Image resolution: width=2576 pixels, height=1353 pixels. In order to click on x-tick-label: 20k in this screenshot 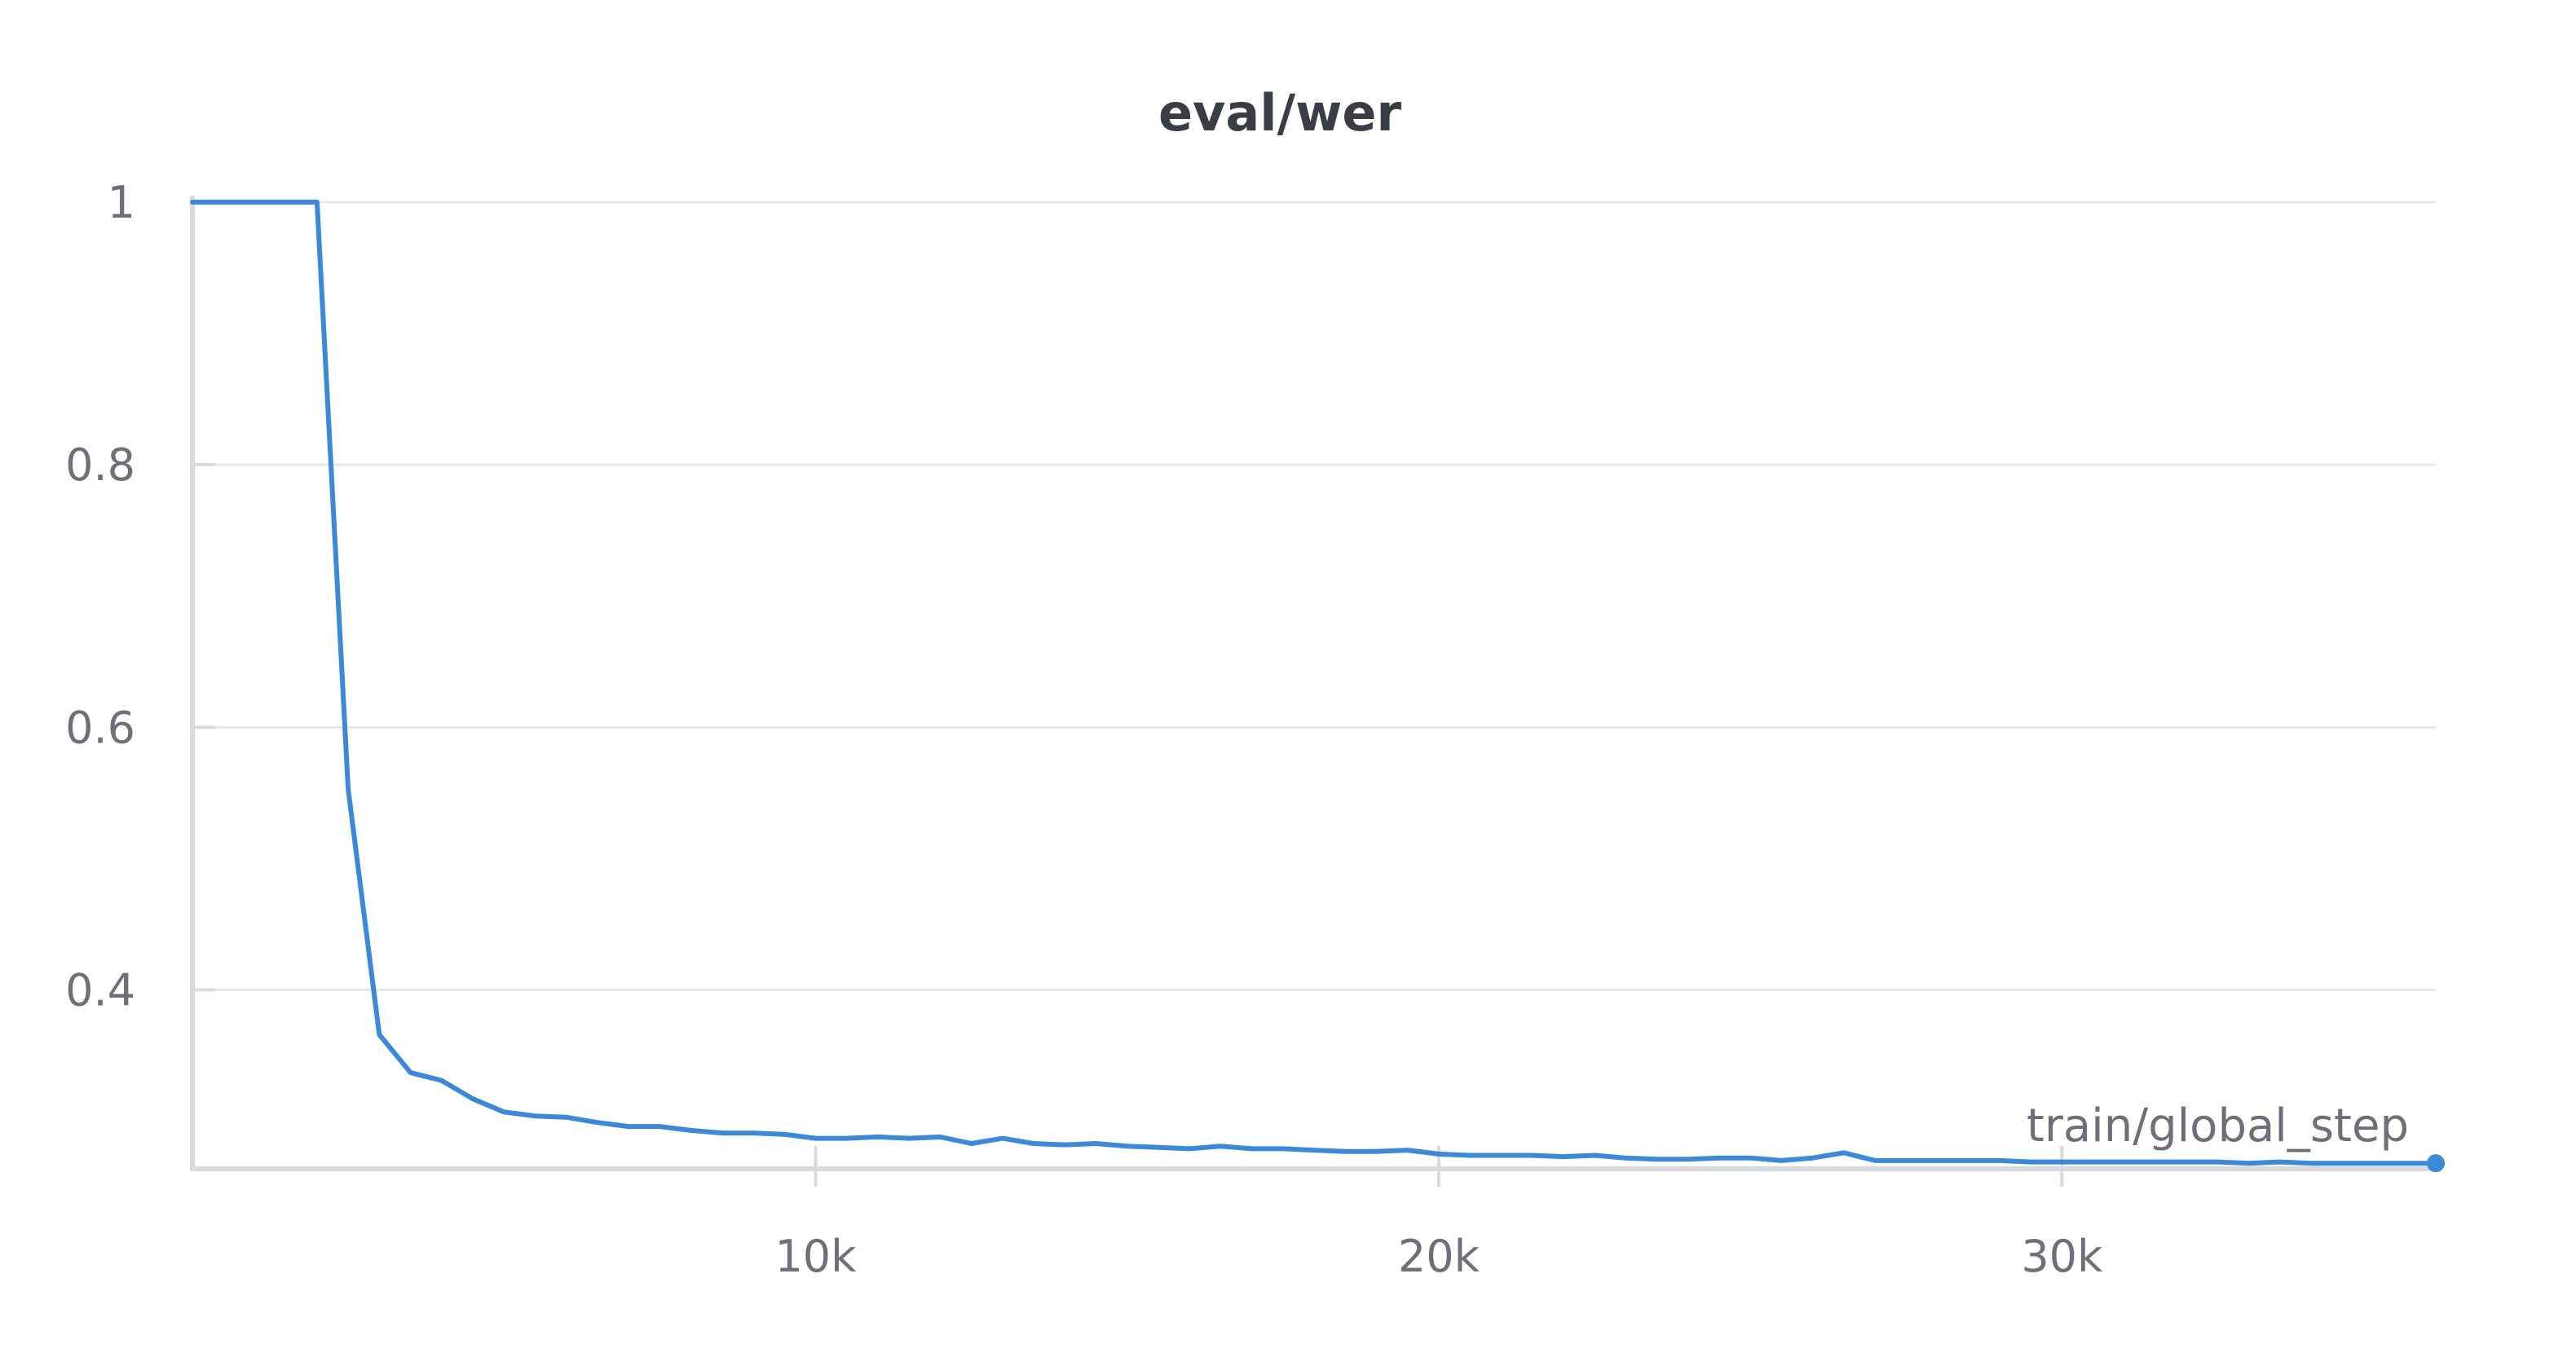, I will do `click(1439, 1256)`.